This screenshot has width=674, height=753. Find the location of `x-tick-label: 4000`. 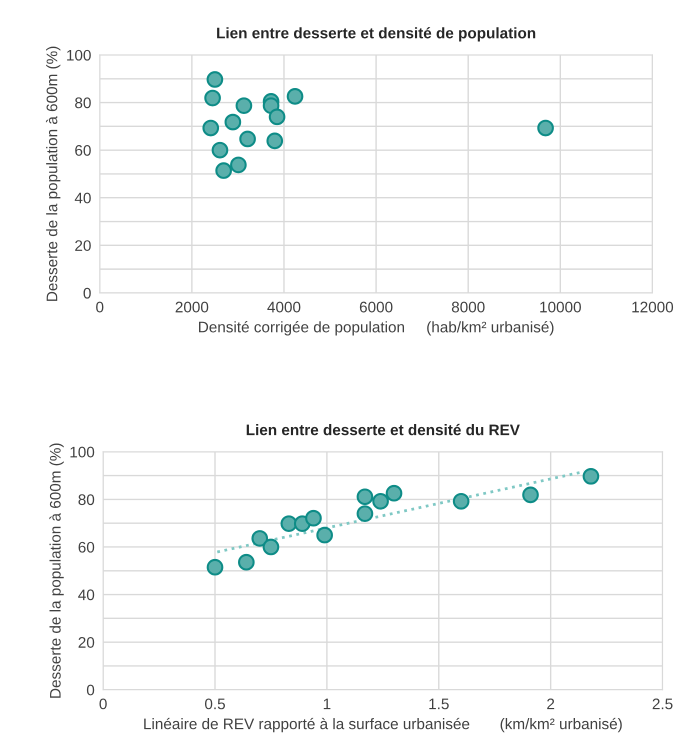

x-tick-label: 4000 is located at coordinates (283, 307).